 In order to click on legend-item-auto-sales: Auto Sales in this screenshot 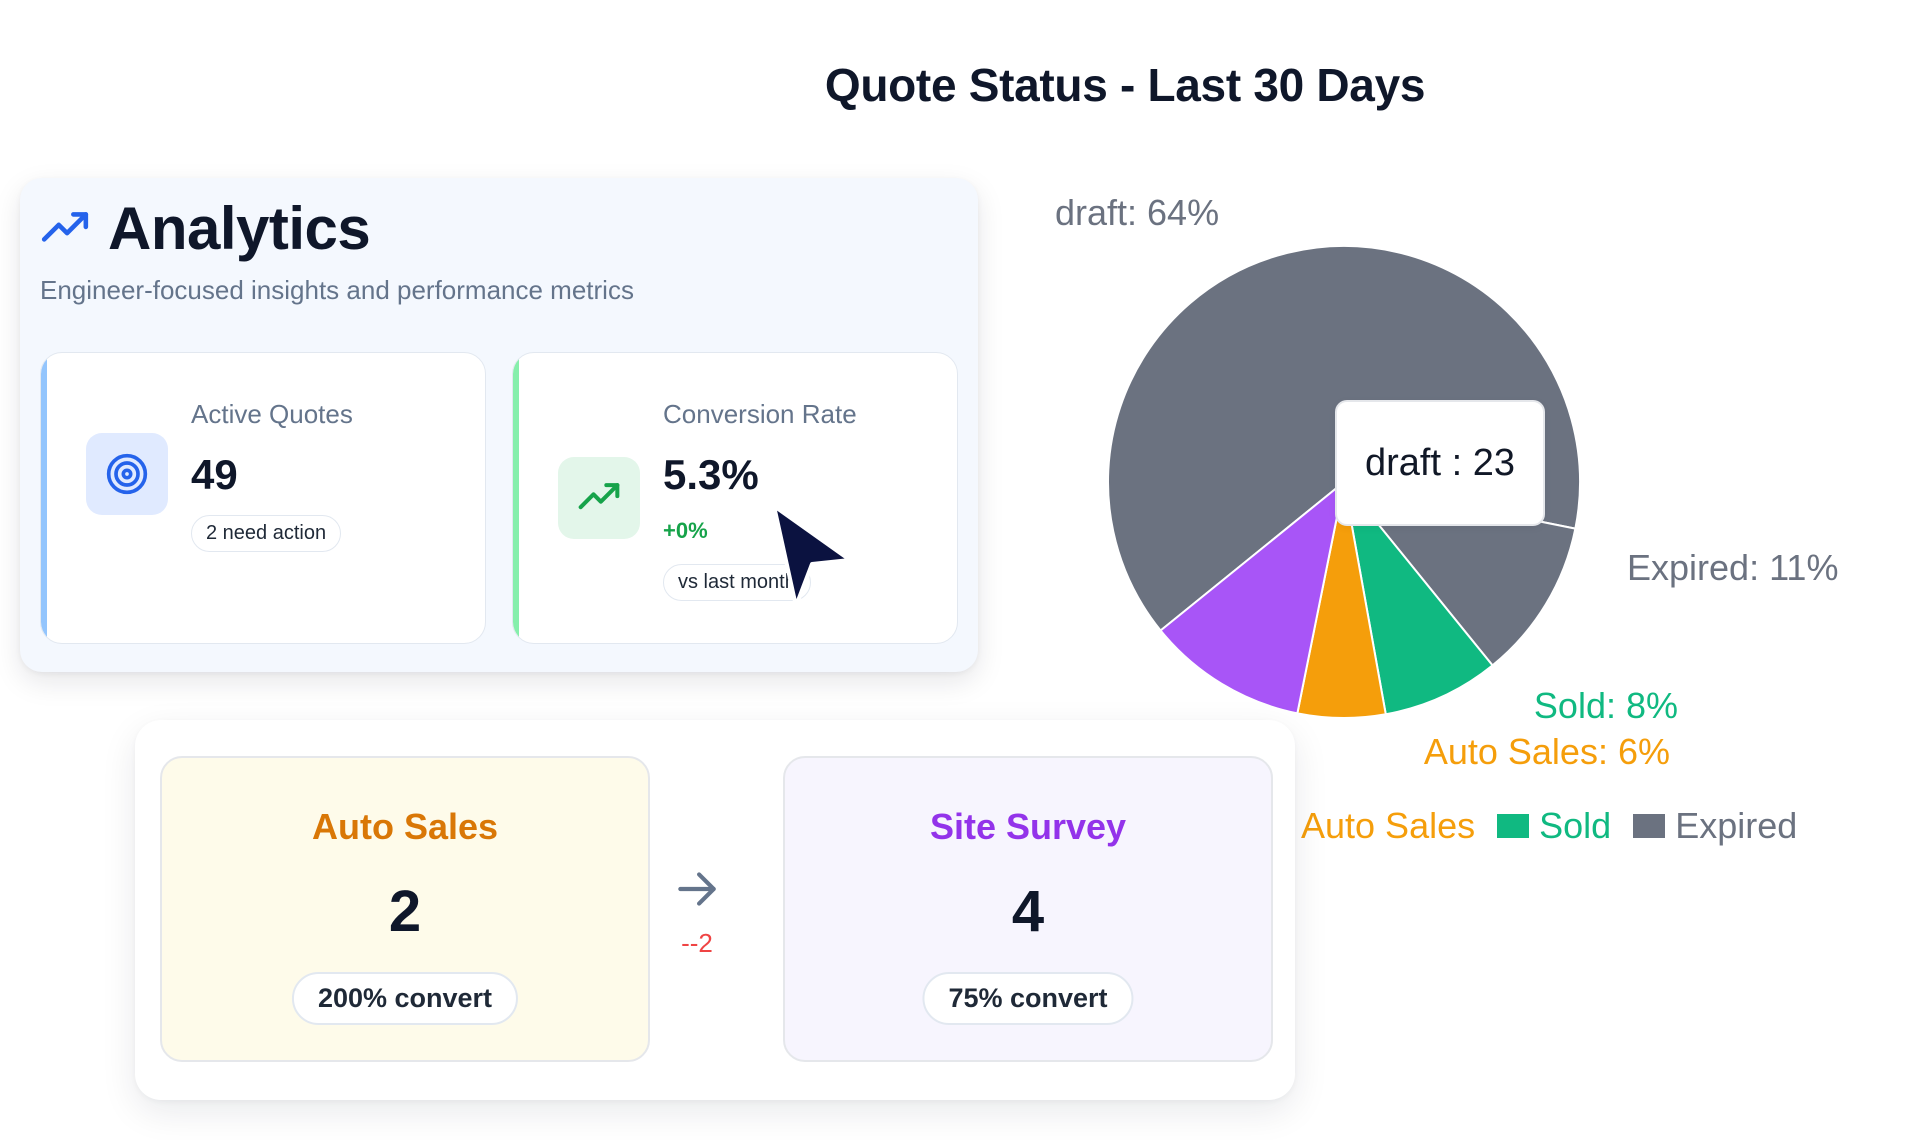, I will do `click(1380, 826)`.